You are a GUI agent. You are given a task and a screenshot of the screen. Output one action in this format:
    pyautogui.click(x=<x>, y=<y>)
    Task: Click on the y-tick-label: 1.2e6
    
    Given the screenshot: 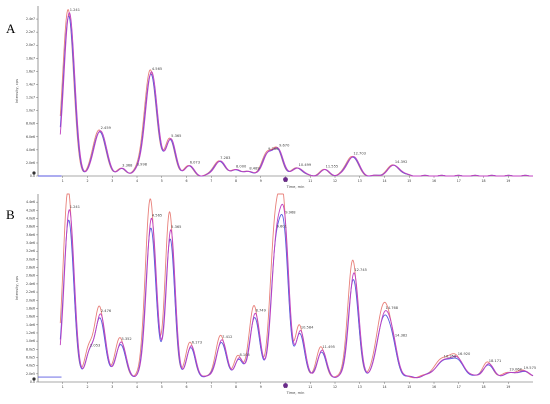 What is the action you would take?
    pyautogui.click(x=30, y=333)
    